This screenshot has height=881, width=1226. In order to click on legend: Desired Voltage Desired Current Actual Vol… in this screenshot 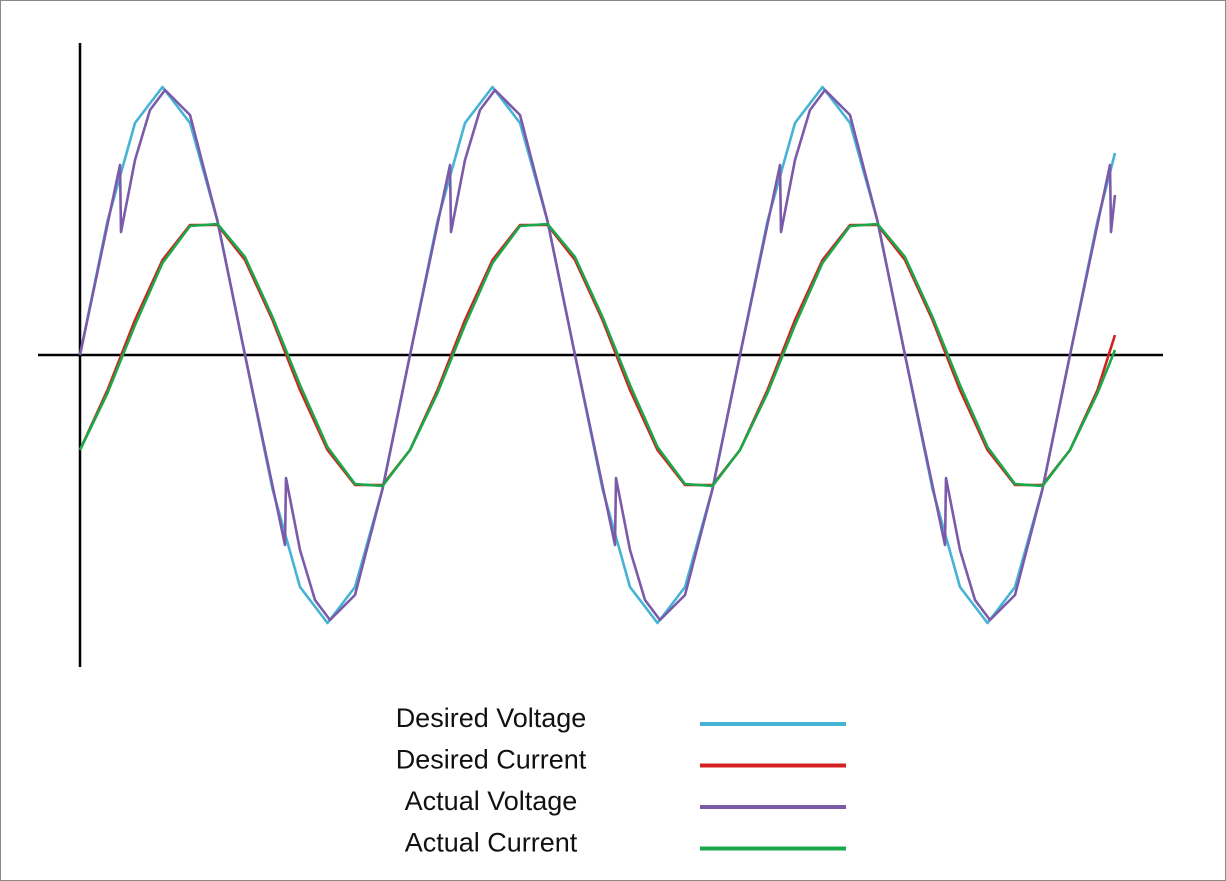, I will do `click(621, 780)`.